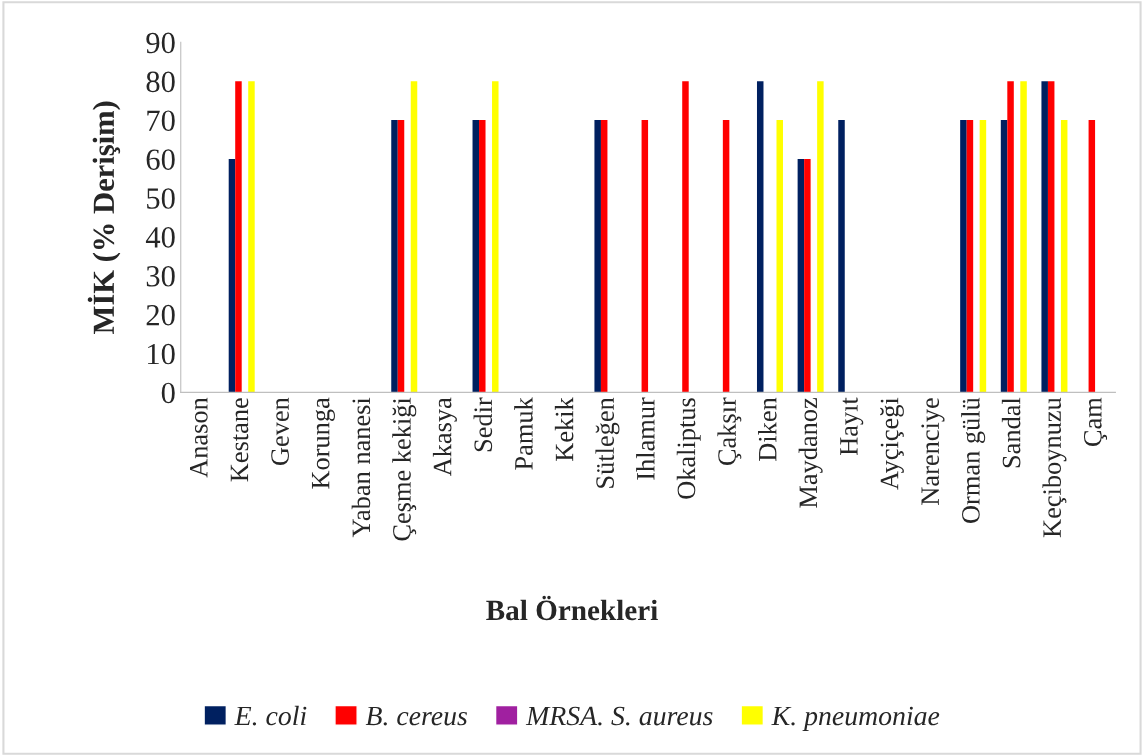 The image size is (1144, 756). What do you see at coordinates (564, 429) in the screenshot?
I see `x-tick-label: Kekik` at bounding box center [564, 429].